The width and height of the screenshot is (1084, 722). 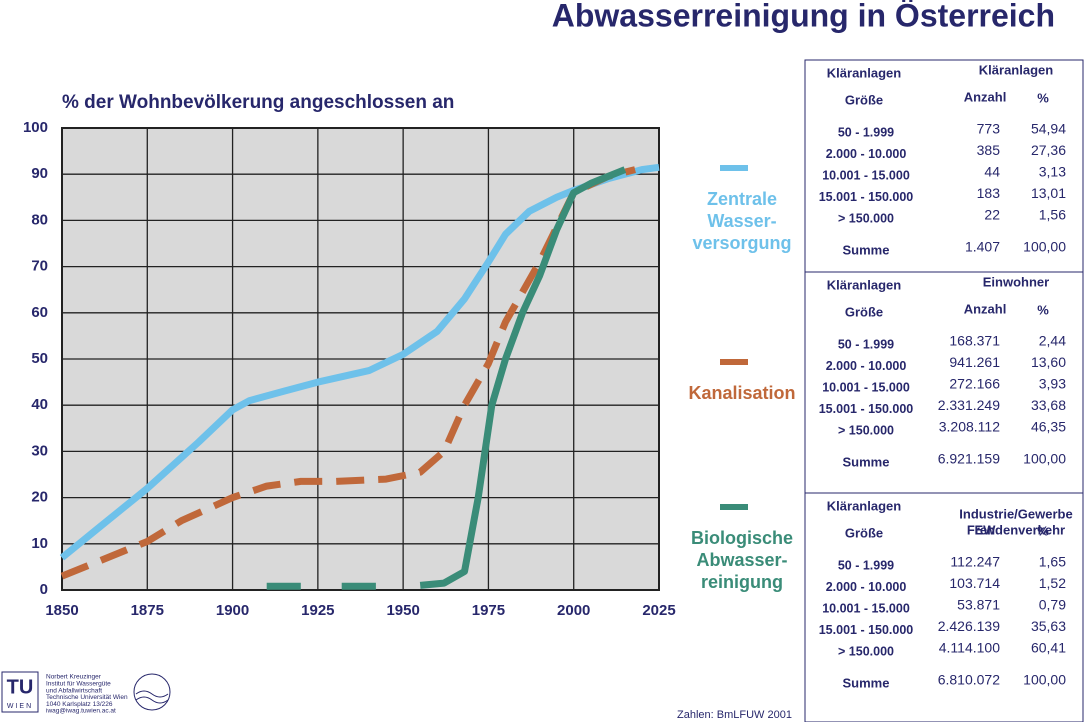 I want to click on institute-line: Norbert Kreuzinger, so click(x=74, y=677).